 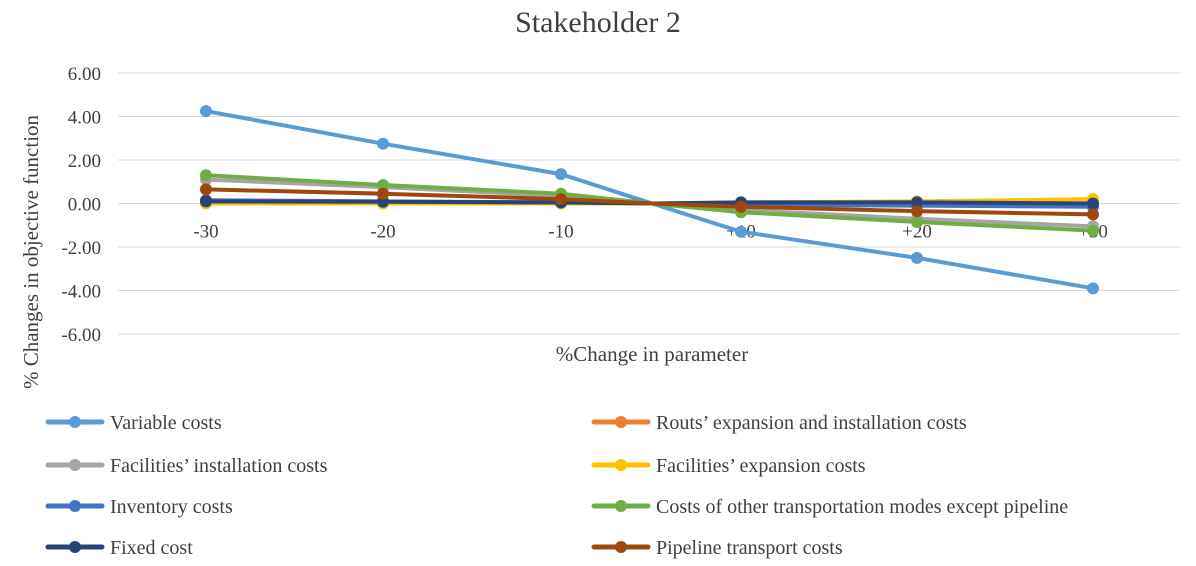 I want to click on y-tick-label-4: -2.00, so click(x=81, y=248).